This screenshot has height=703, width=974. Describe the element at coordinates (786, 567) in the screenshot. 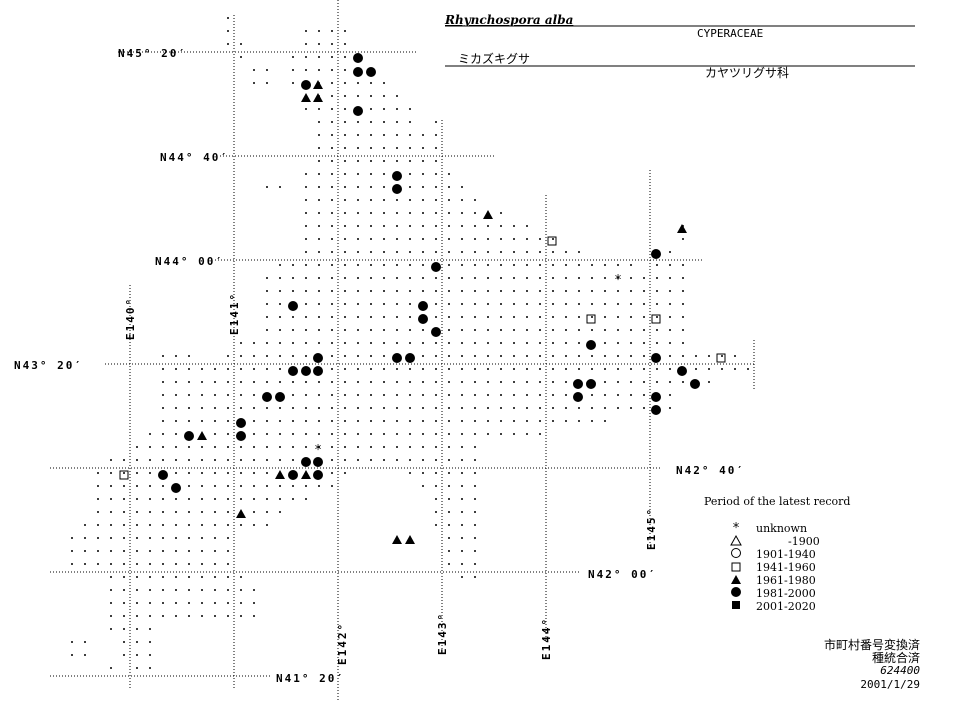

I see `legend-label: 1941-1960` at that location.